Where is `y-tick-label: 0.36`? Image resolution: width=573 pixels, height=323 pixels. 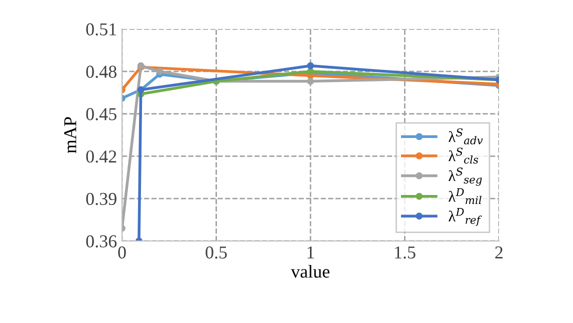
y-tick-label: 0.36 is located at coordinates (101, 241).